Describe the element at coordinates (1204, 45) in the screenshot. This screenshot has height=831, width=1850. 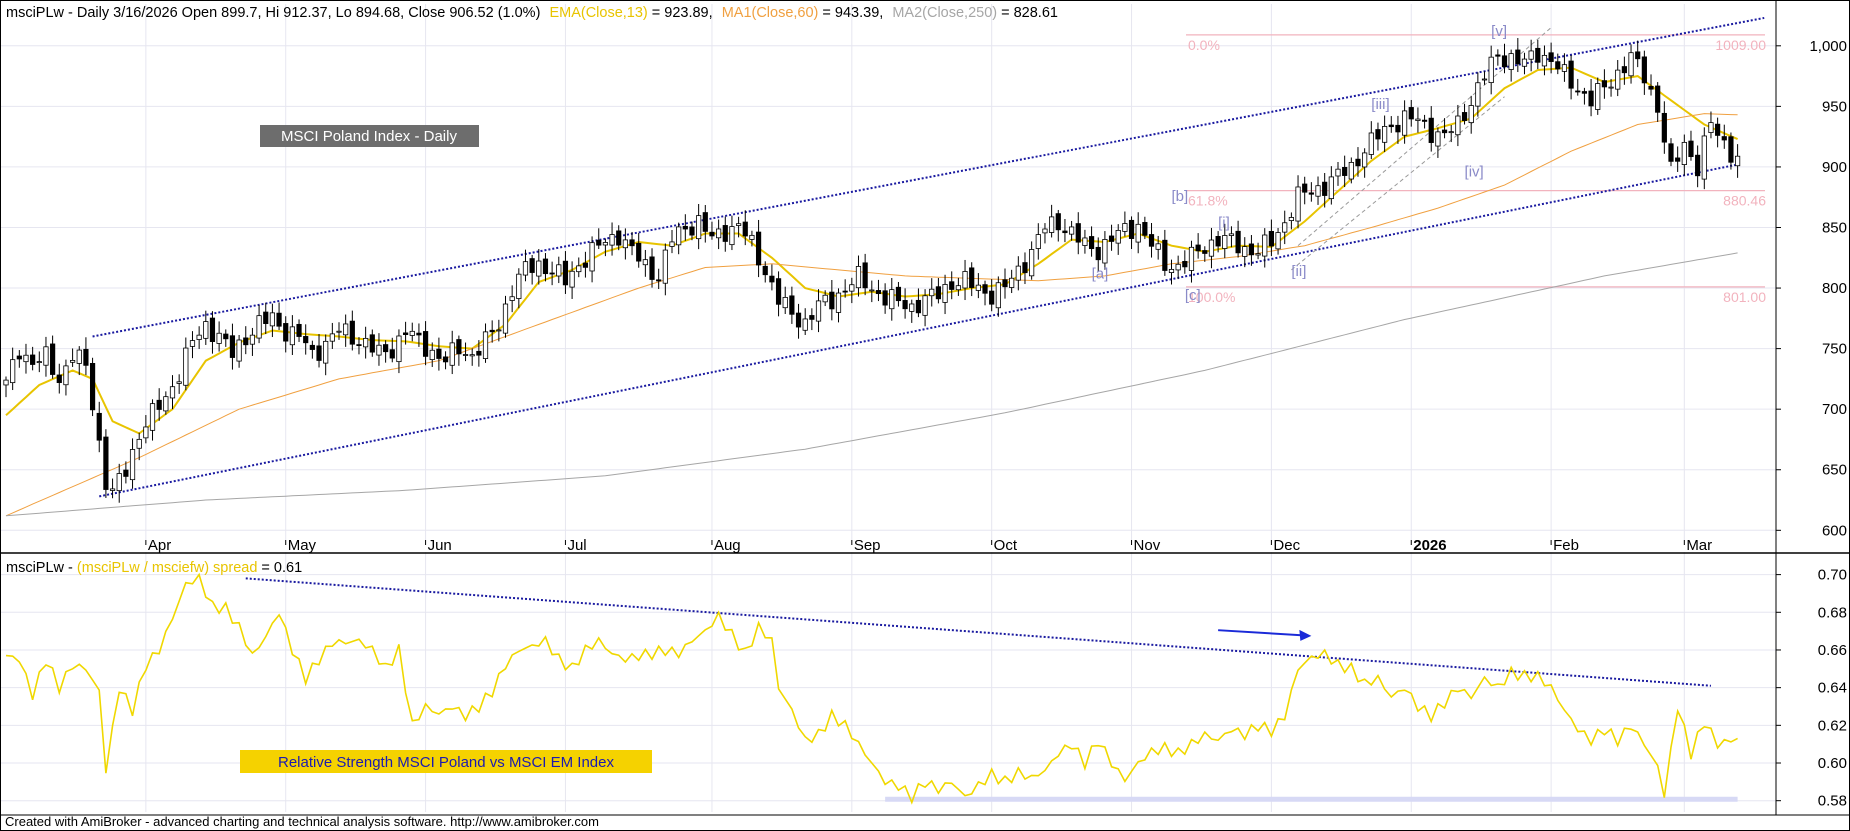
I see `fib-level-percent: 0.0%` at that location.